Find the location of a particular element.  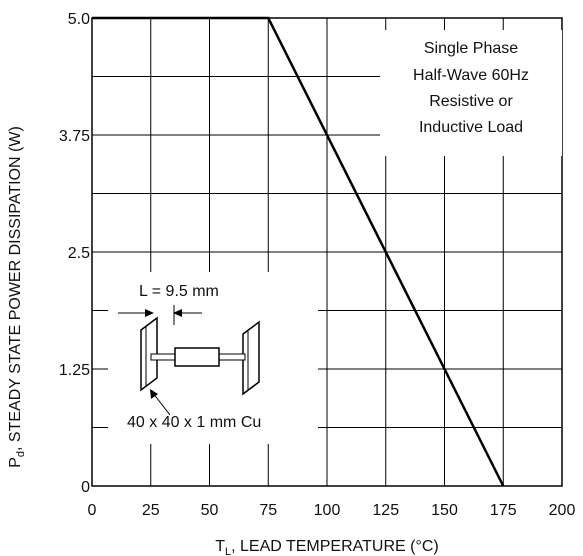

y-tick-label: 0 is located at coordinates (85, 487).